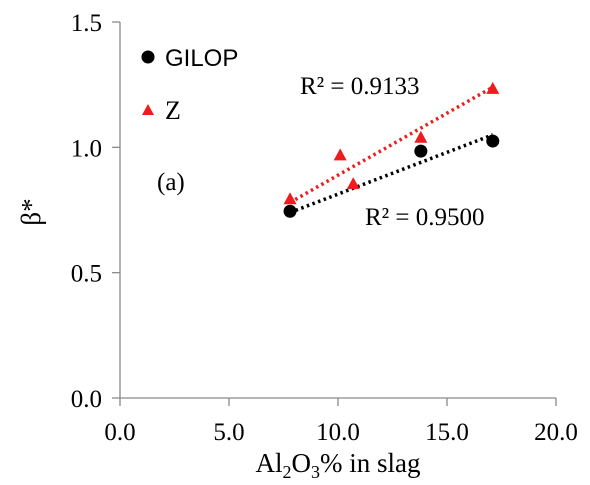 This screenshot has height=485, width=590. Describe the element at coordinates (425, 217) in the screenshot. I see `r2-annotation-gilop: R² = 0.9500` at that location.